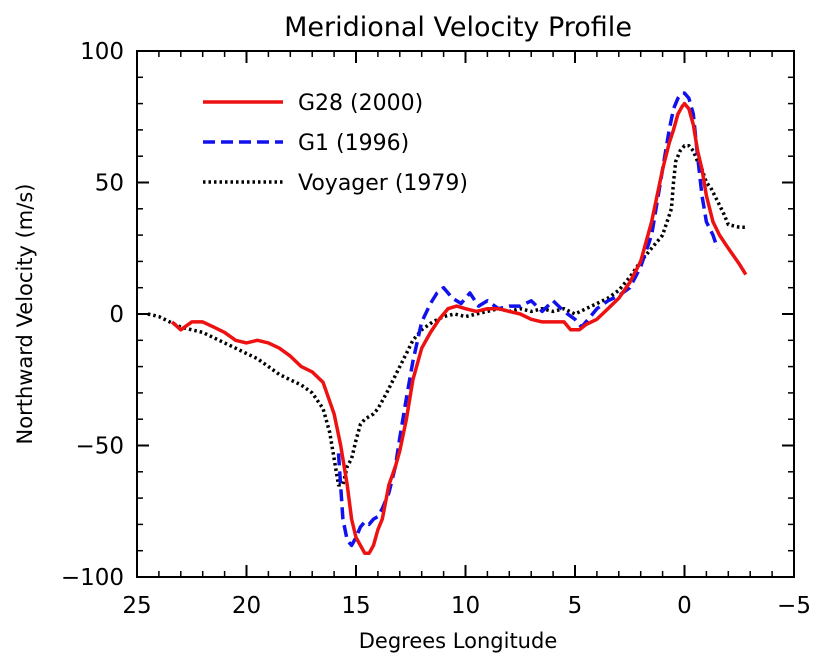 The image size is (830, 664). I want to click on x-axis-label: Degrees Longitude, so click(458, 641).